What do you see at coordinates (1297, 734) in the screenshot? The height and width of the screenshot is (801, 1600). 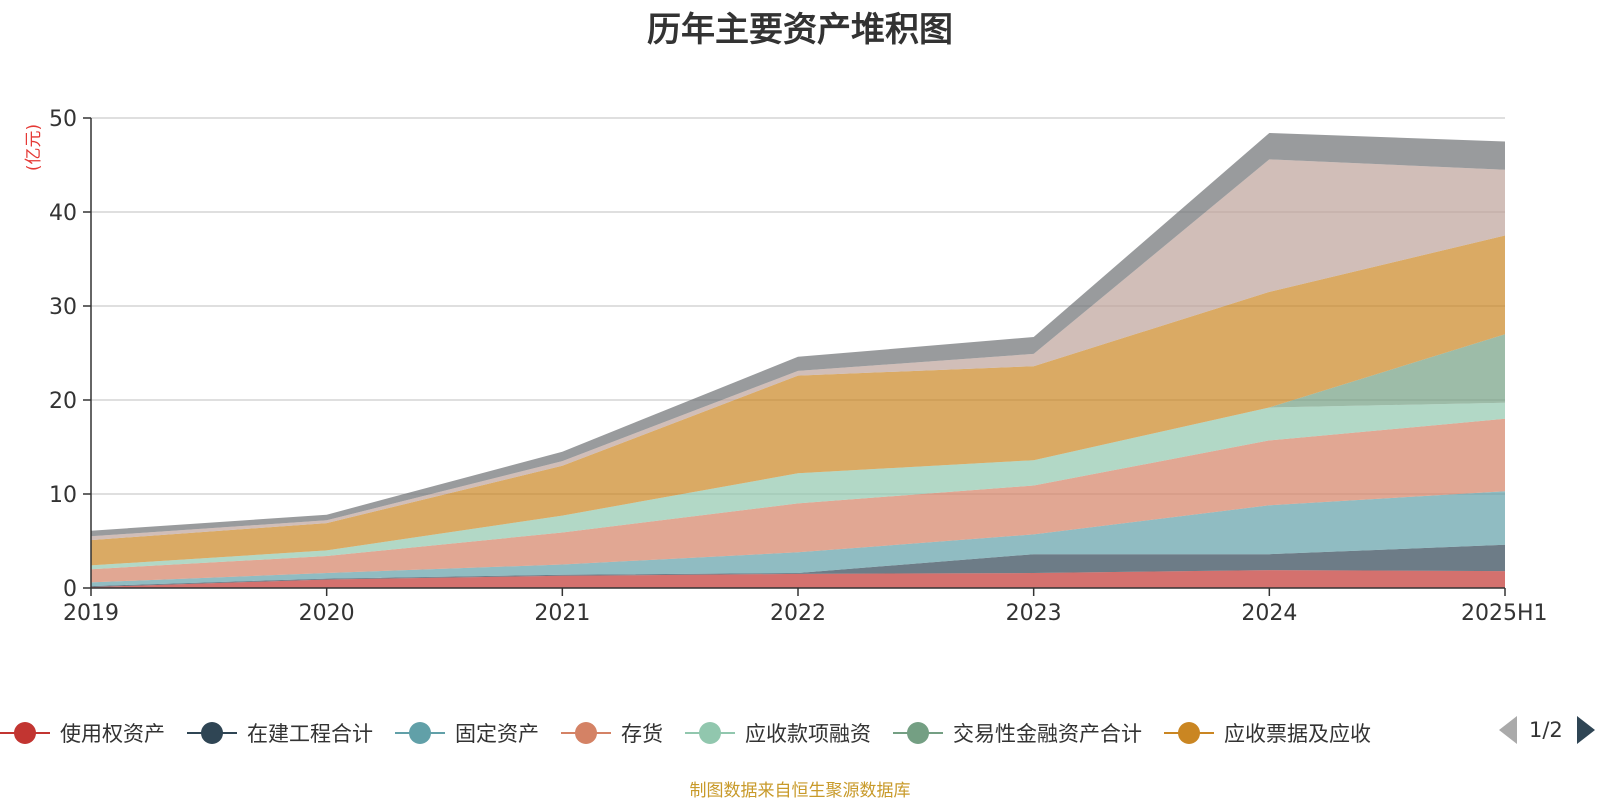 I see `legend-label: 应收票据及应收` at bounding box center [1297, 734].